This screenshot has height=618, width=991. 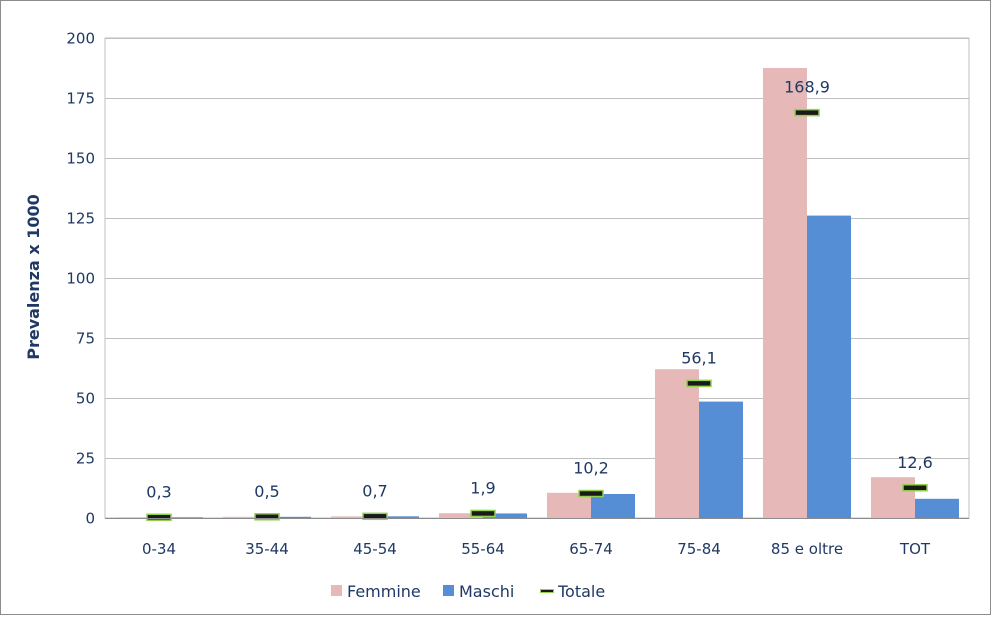 I want to click on x-tick-label: 45-54, so click(x=375, y=549).